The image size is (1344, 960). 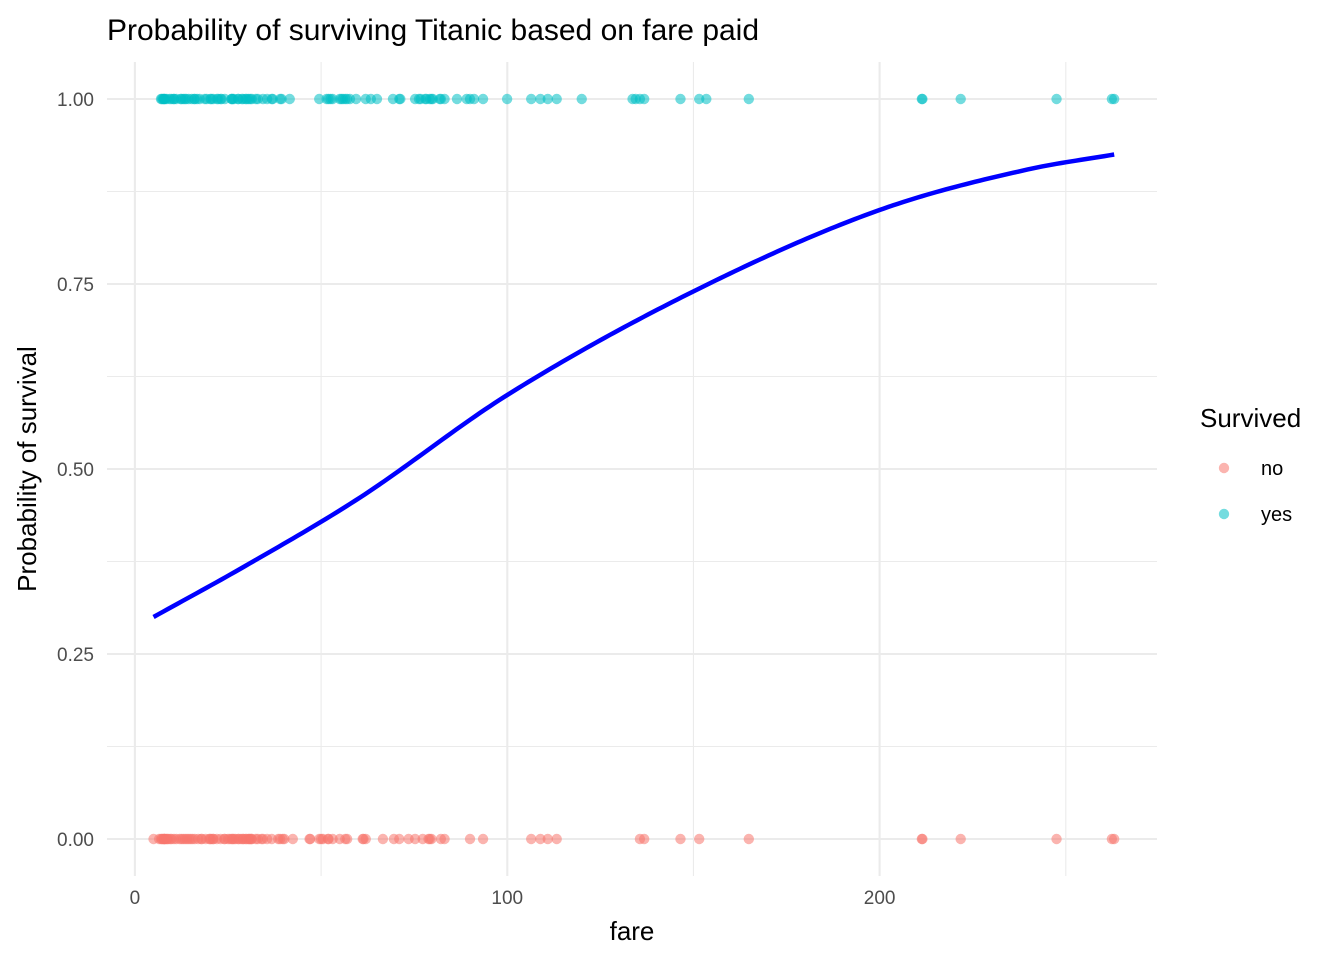 I want to click on legend-title: Survived, so click(x=1250, y=418).